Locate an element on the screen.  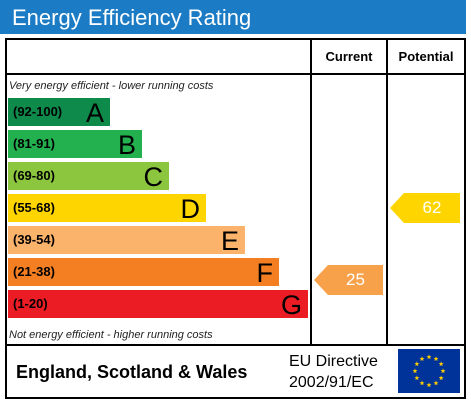
current-column-header: Current is located at coordinates (349, 56).